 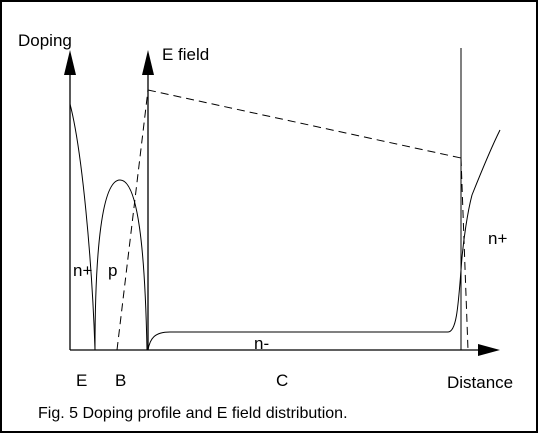 I want to click on distance-axis-arrowhead, so click(x=489, y=350).